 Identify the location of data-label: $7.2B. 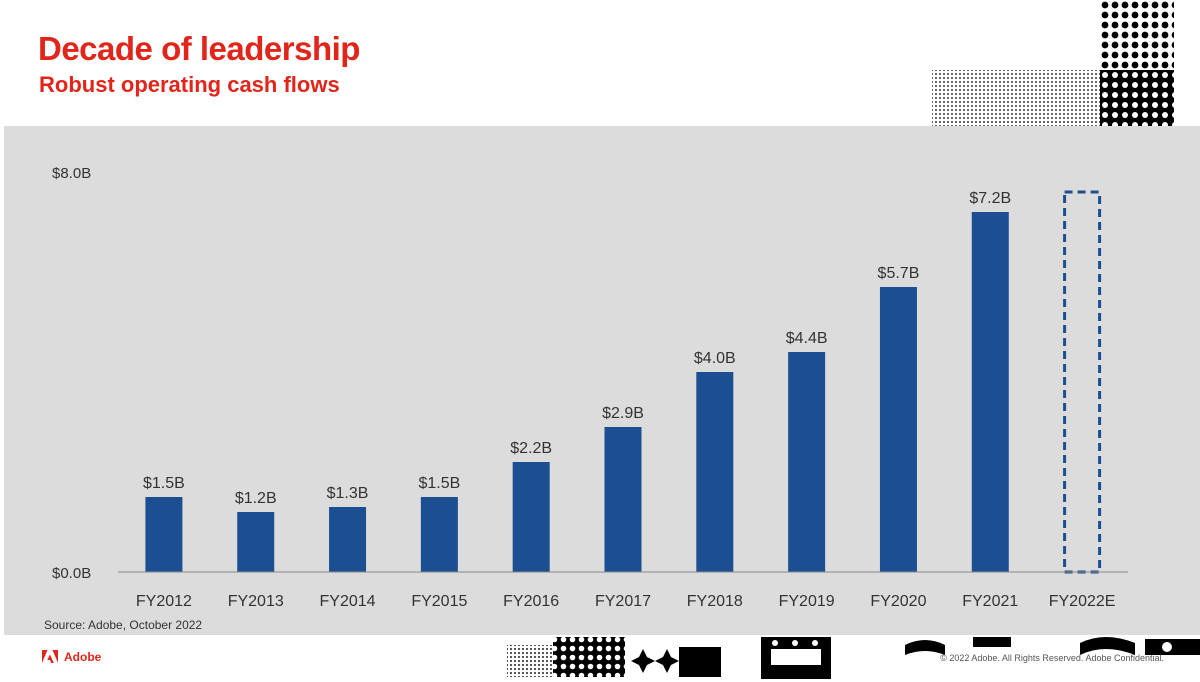
(990, 198).